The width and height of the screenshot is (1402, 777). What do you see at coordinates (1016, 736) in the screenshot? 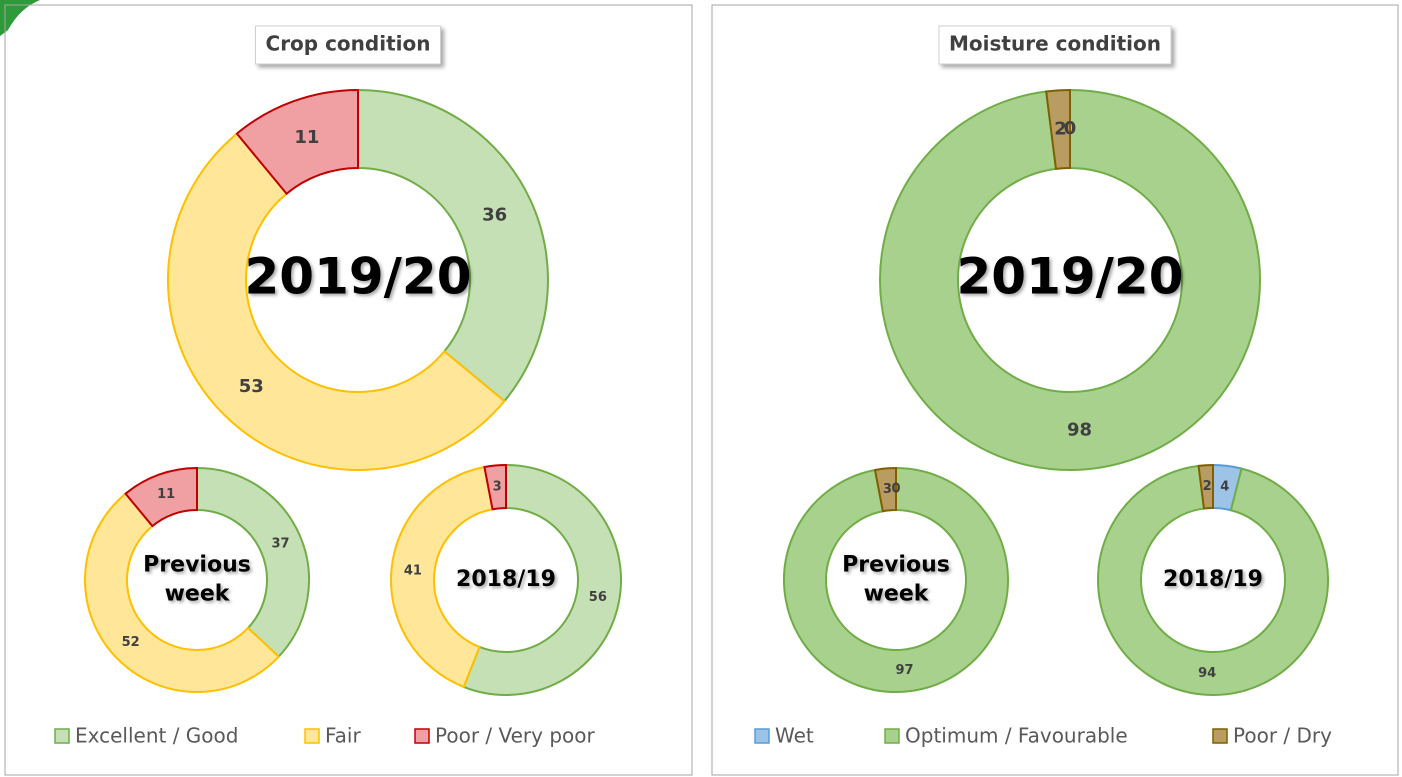
I see `legend-label: Optimum / Favourable` at bounding box center [1016, 736].